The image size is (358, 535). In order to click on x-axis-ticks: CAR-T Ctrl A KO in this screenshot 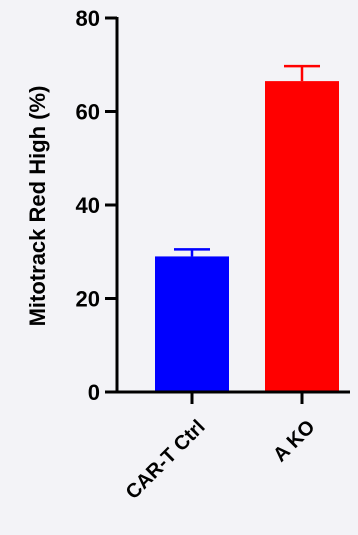, I will do `click(221, 448)`.